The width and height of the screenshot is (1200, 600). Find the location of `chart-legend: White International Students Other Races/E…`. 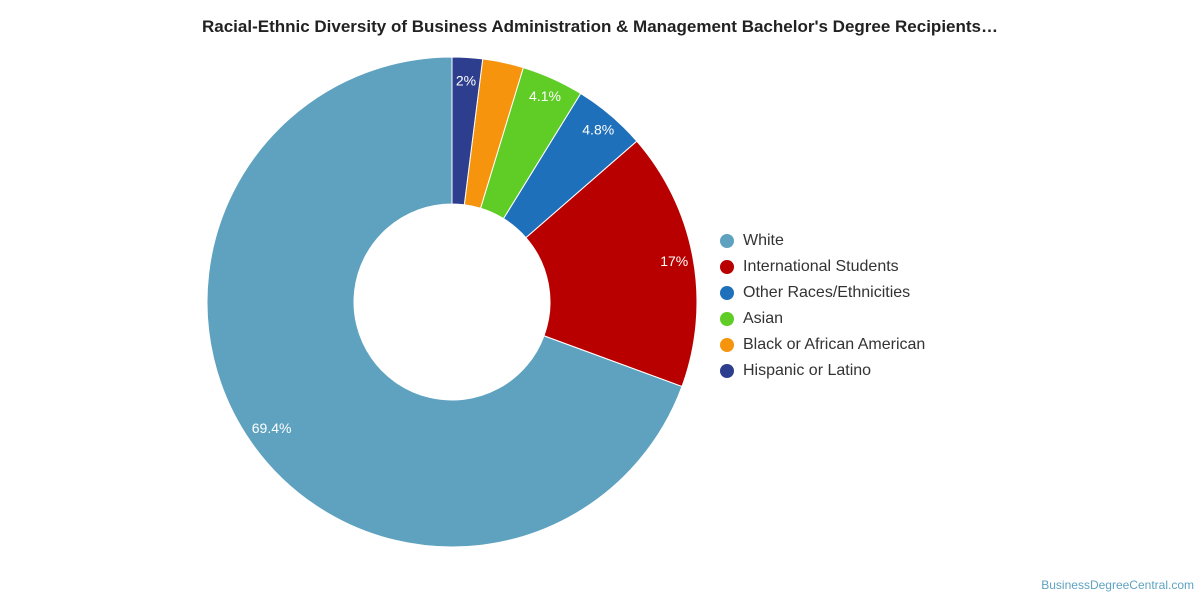

chart-legend: White International Students Other Races/E… is located at coordinates (822, 306).